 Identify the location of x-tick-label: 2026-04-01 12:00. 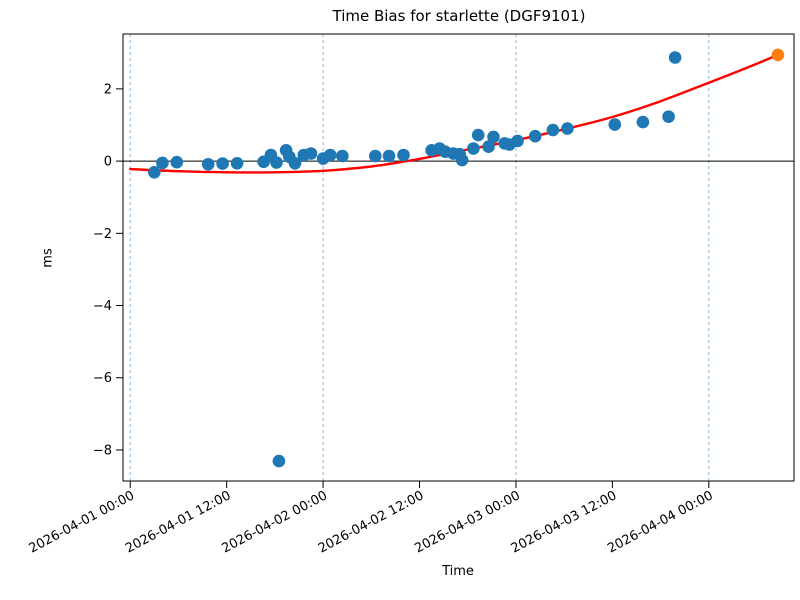
(178, 522).